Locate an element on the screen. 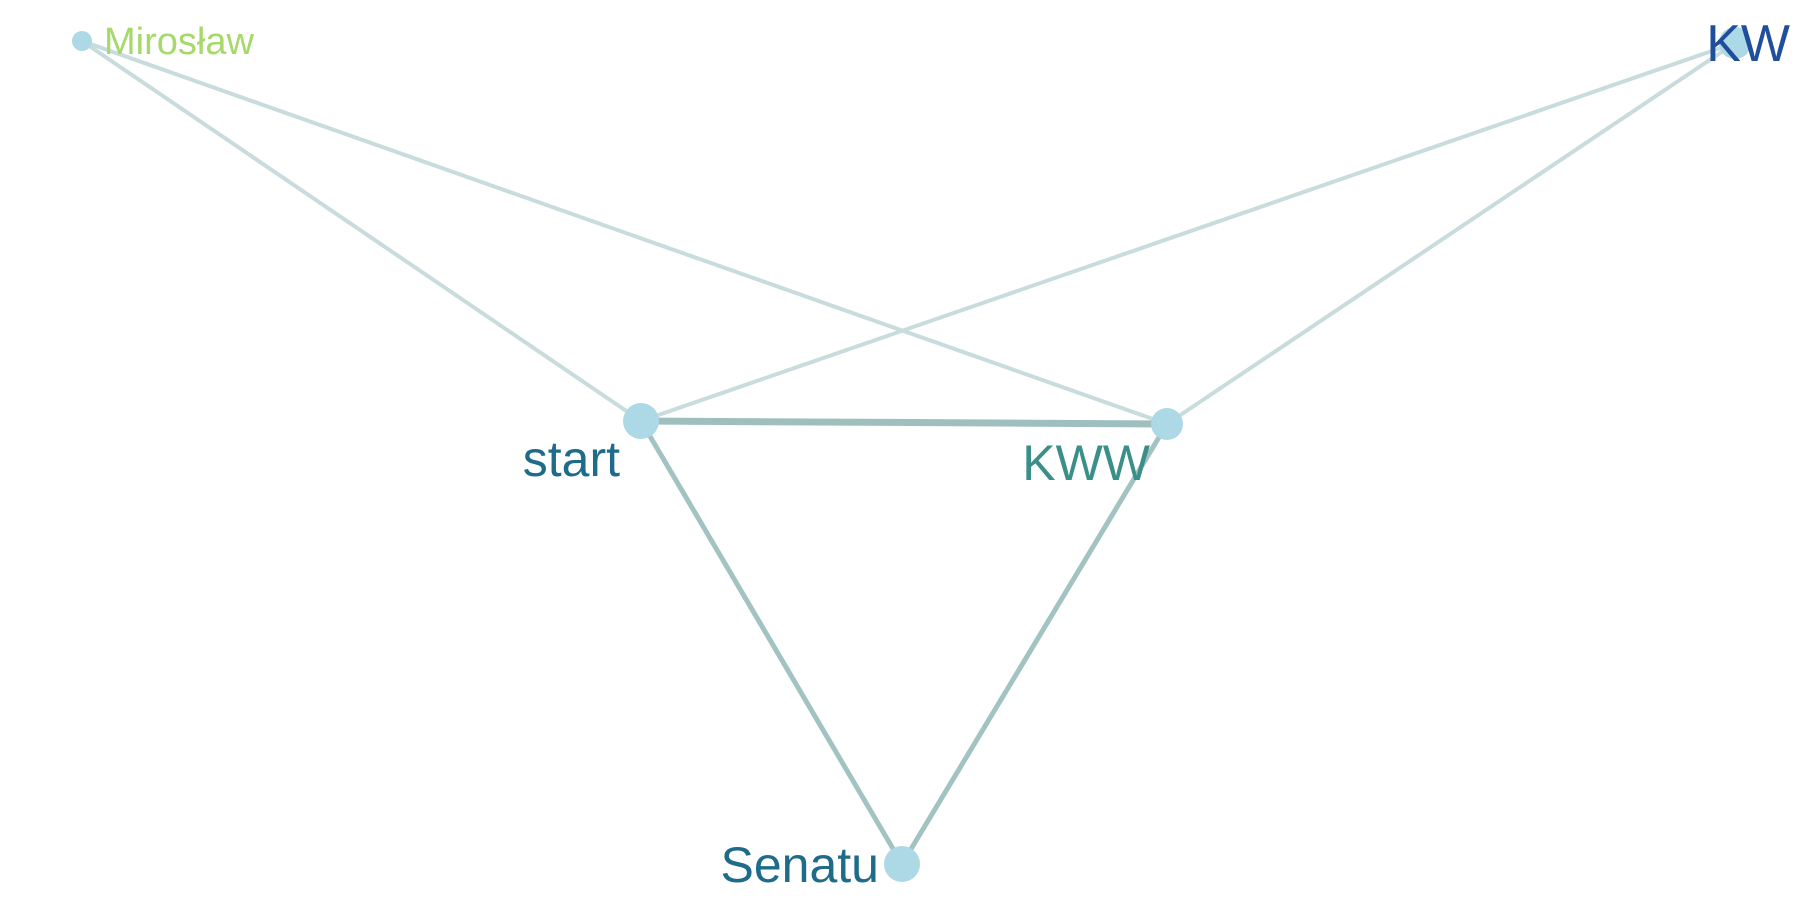  node-kww is located at coordinates (1167, 424).